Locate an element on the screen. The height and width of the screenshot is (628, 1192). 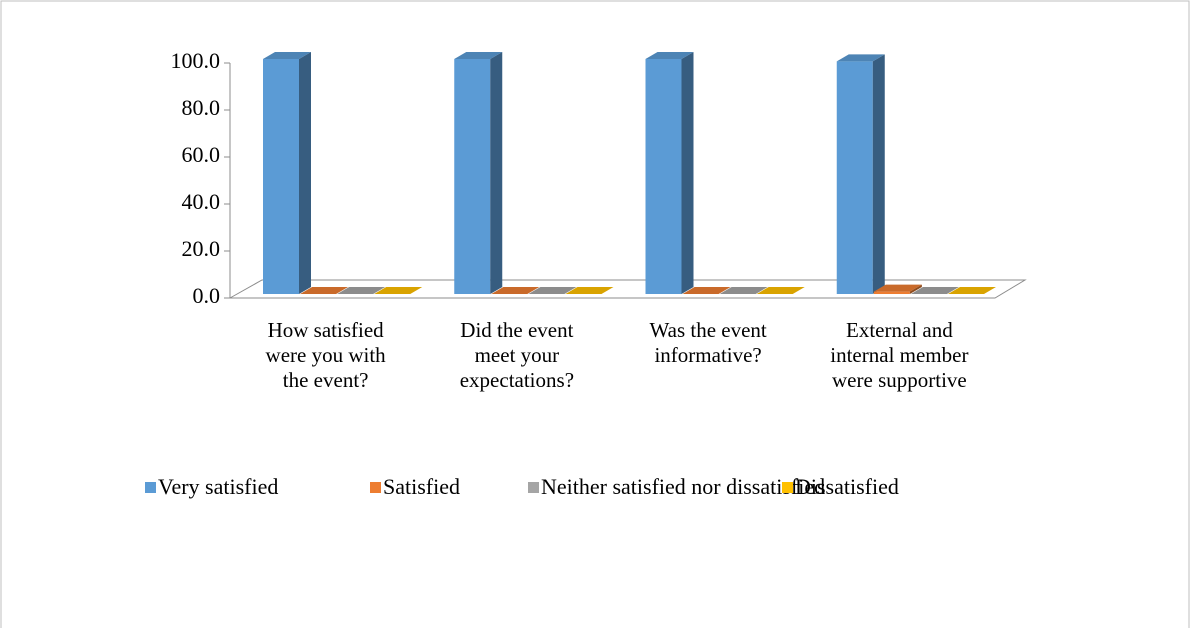
x-tick-label: Did the event meet your expectations? is located at coordinates (517, 355).